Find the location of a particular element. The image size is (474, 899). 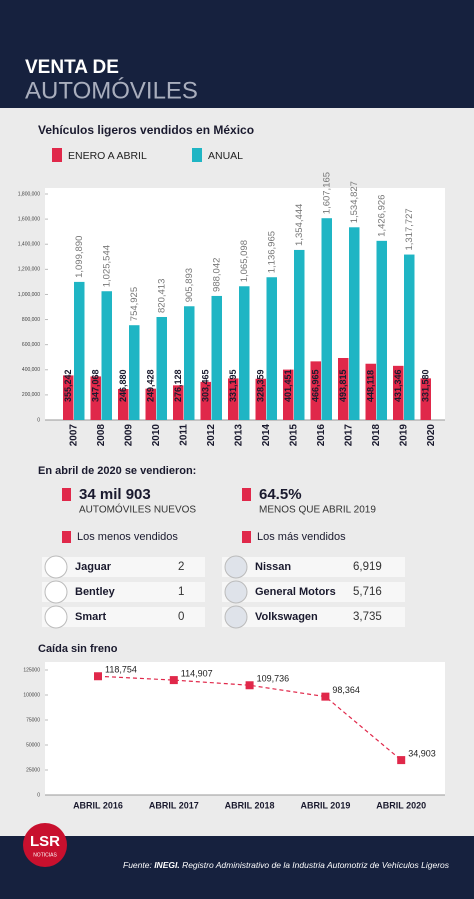

x-tick-label: 2011 is located at coordinates (184, 435).